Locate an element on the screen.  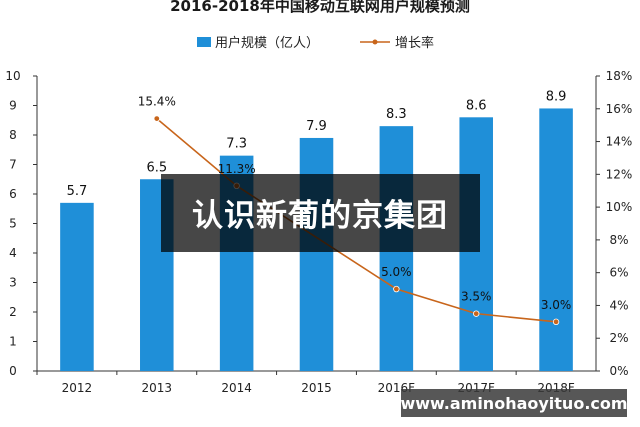
y-right-tick-label: 10% is located at coordinates (619, 207).